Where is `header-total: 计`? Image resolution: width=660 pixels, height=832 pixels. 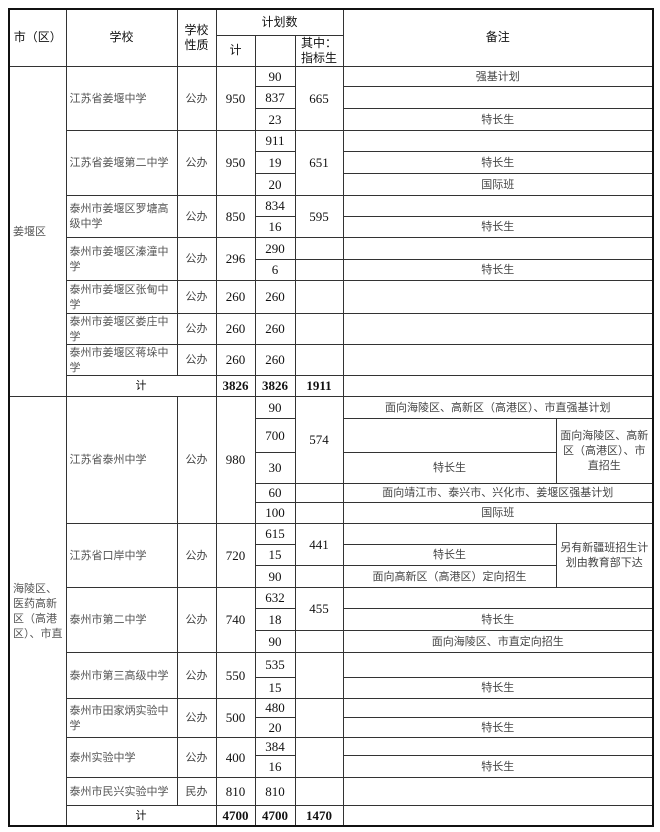
header-total: 计 is located at coordinates (235, 50).